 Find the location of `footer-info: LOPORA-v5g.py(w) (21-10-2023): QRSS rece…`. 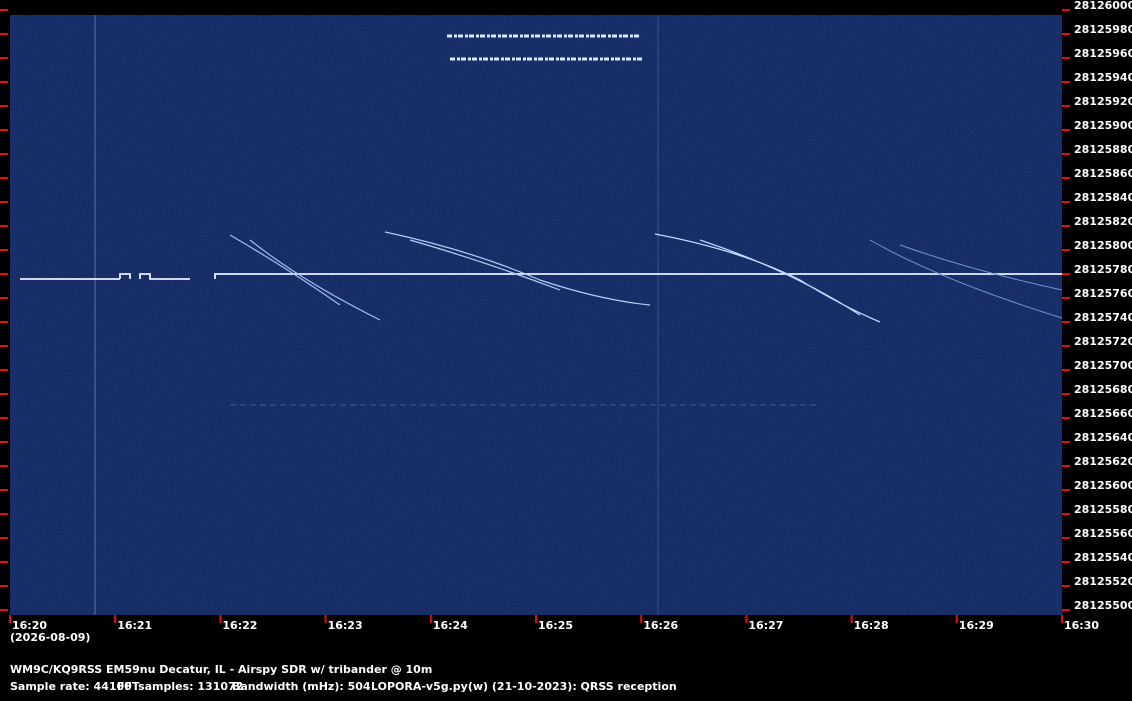

footer-info: LOPORA-v5g.py(w) (21-10-2023): QRSS rece… is located at coordinates (524, 686).